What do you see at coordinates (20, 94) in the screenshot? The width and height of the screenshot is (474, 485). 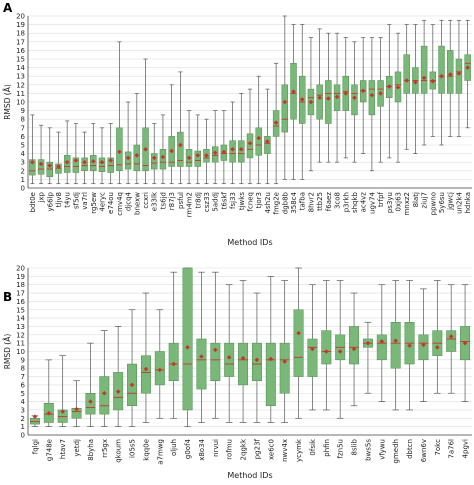 I see `y-tick-label: 11` at bounding box center [20, 94].